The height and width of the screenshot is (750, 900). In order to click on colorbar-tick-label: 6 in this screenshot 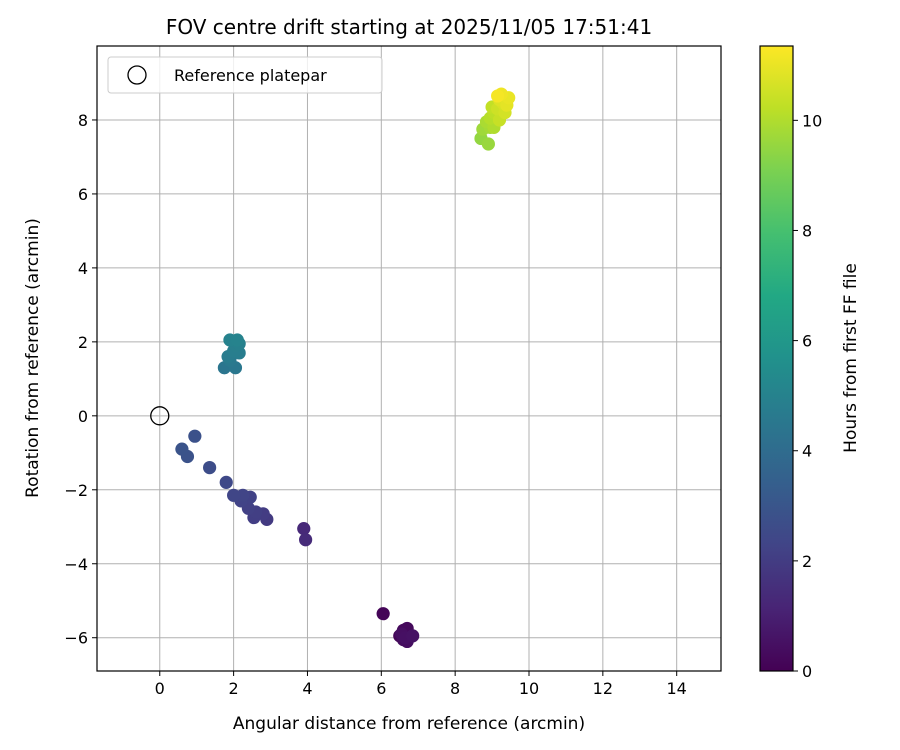, I will do `click(807, 341)`.